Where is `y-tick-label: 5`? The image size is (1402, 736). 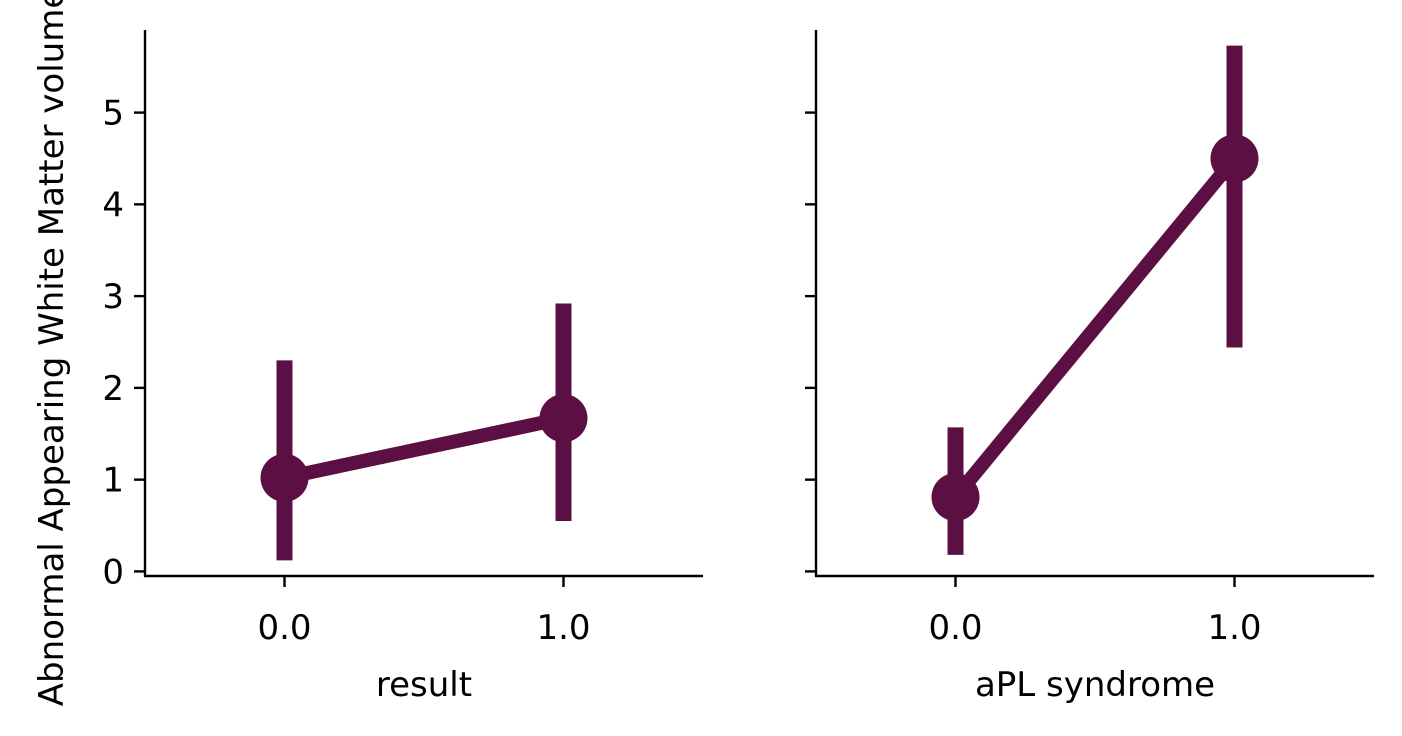 y-tick-label: 5 is located at coordinates (113, 114).